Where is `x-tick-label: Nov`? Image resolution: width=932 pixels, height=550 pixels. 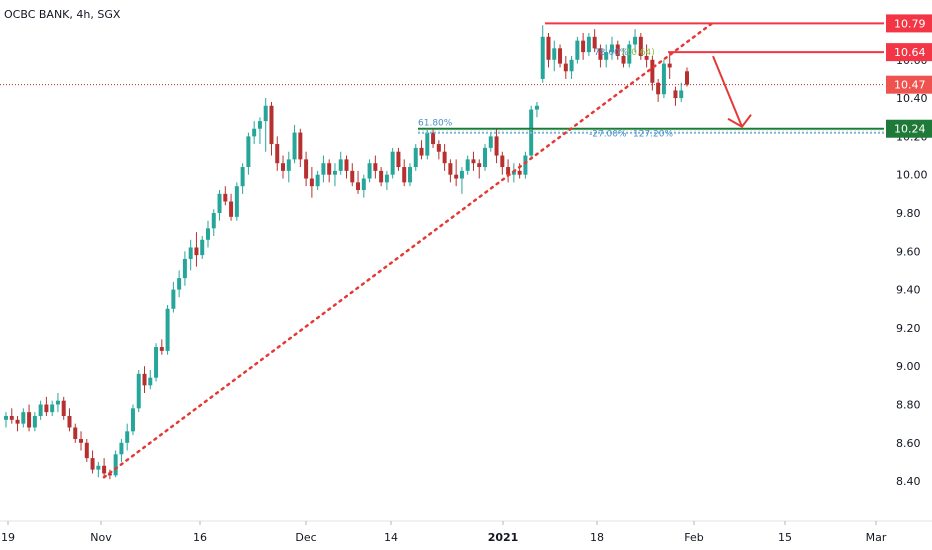
x-tick-label: Nov is located at coordinates (101, 537).